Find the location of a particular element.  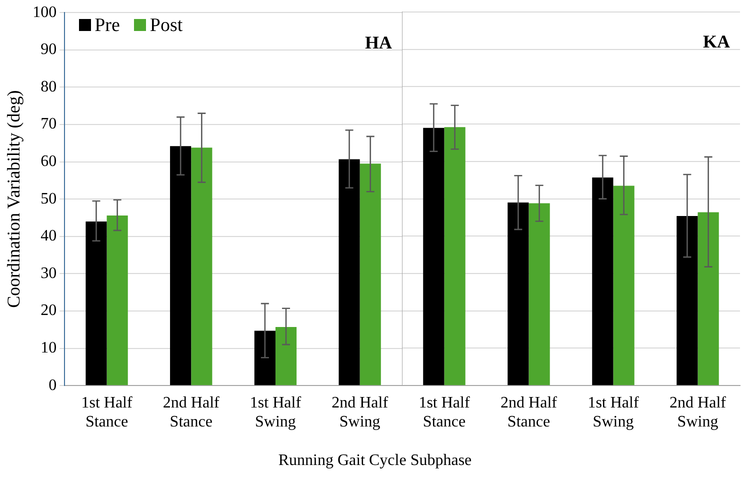

y-tick-label: 0 is located at coordinates (52, 385).